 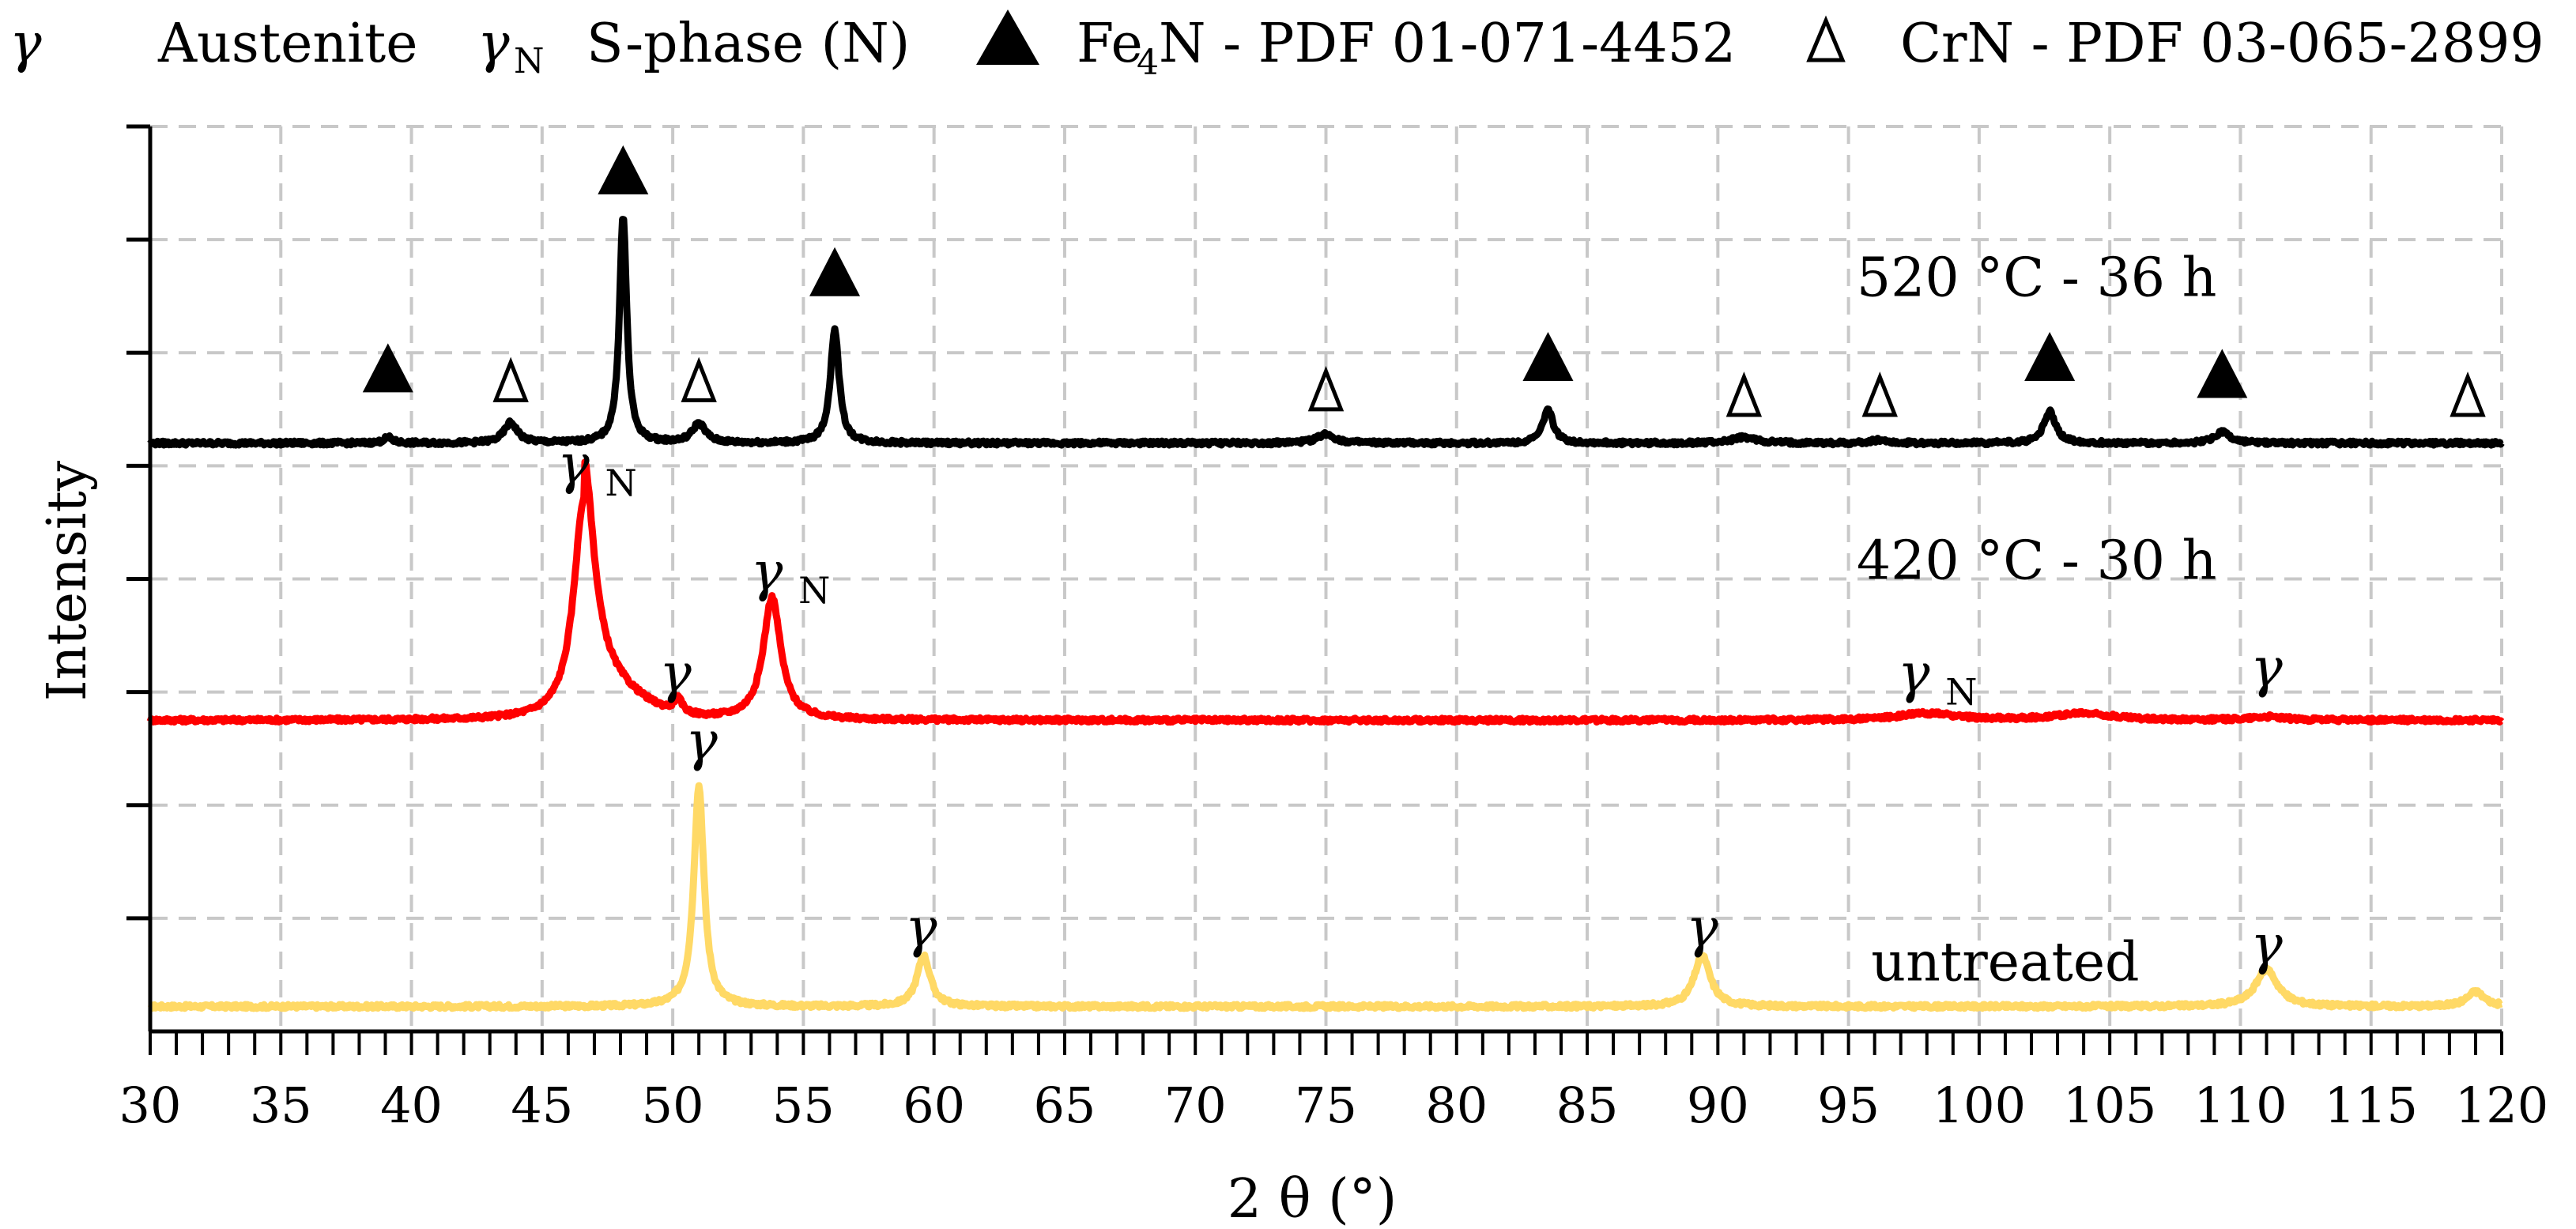 I want to click on x-tick-label: 65, so click(x=1064, y=1105).